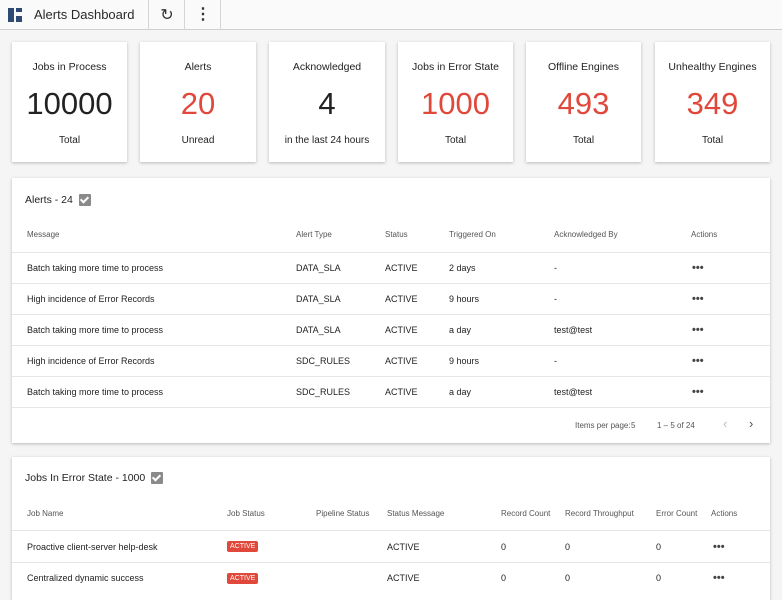 Image resolution: width=782 pixels, height=600 pixels. I want to click on column-header-record-count: Record Count, so click(526, 513).